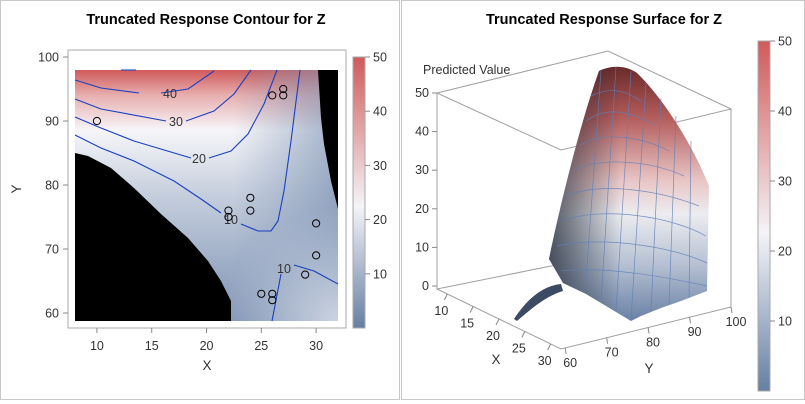 This screenshot has width=805, height=404. What do you see at coordinates (316, 346) in the screenshot?
I see `x-tick-label: 30` at bounding box center [316, 346].